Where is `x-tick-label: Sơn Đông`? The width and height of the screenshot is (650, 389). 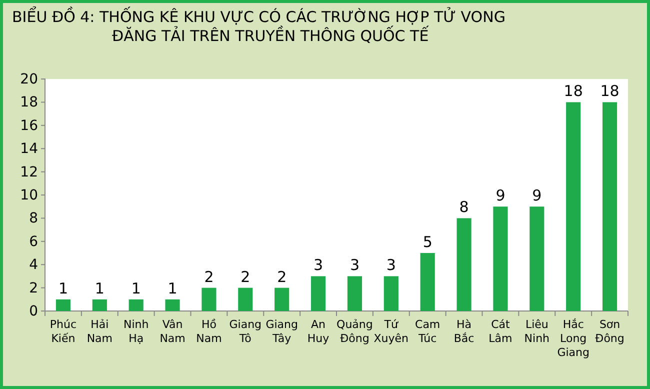
x-tick-label: Sơn Đông is located at coordinates (609, 331).